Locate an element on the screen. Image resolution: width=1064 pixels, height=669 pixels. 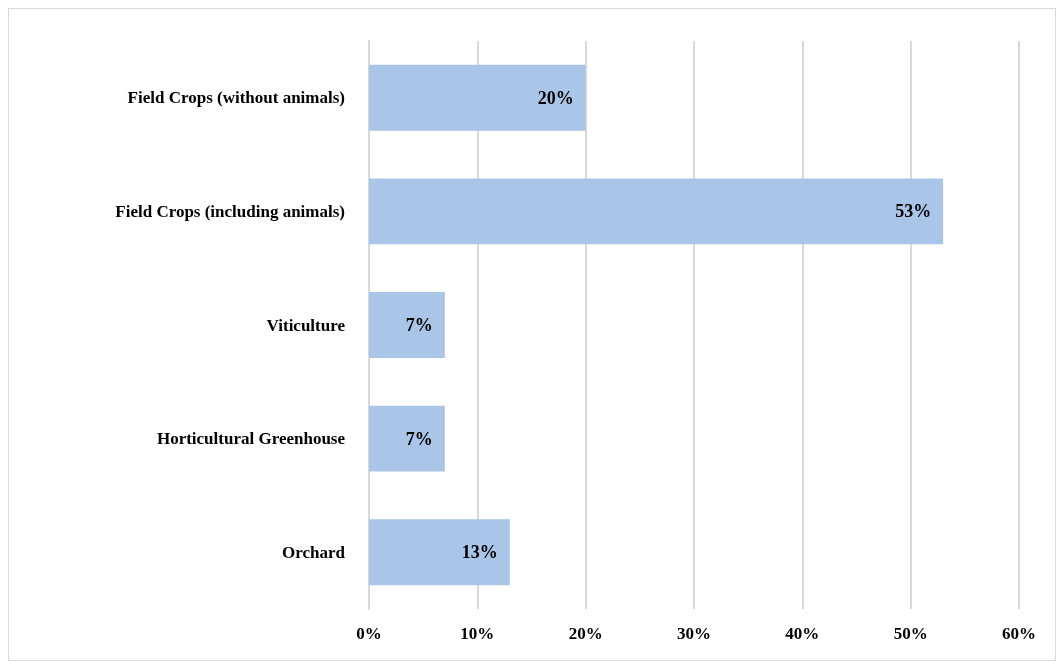
data-label: 13% is located at coordinates (479, 552).